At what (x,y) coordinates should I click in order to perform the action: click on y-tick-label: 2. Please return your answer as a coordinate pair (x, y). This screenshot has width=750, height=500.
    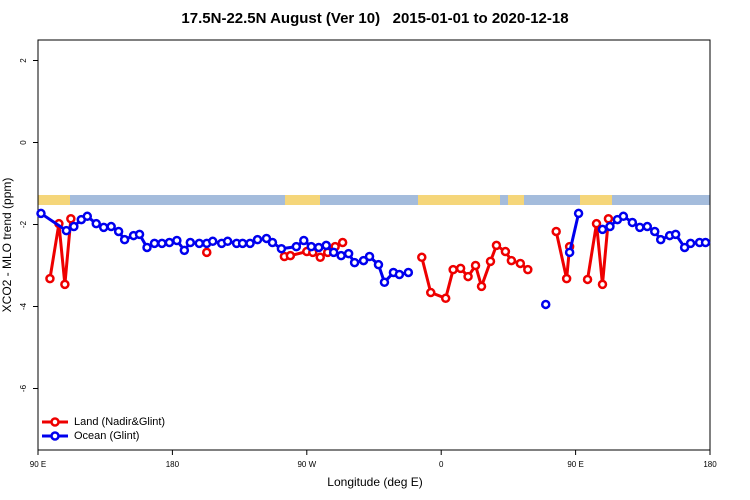
    Looking at the image, I should click on (23, 60).